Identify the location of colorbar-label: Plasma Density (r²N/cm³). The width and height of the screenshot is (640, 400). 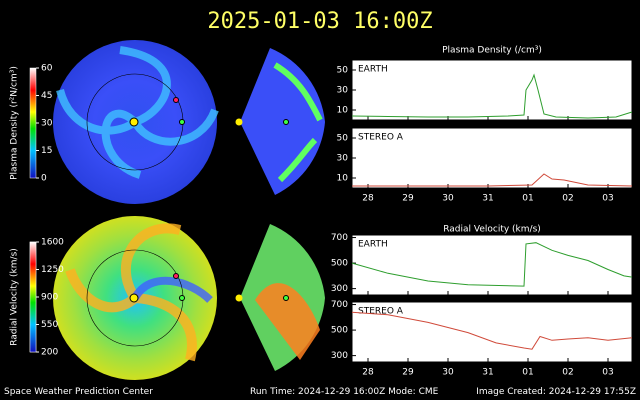
(15, 123).